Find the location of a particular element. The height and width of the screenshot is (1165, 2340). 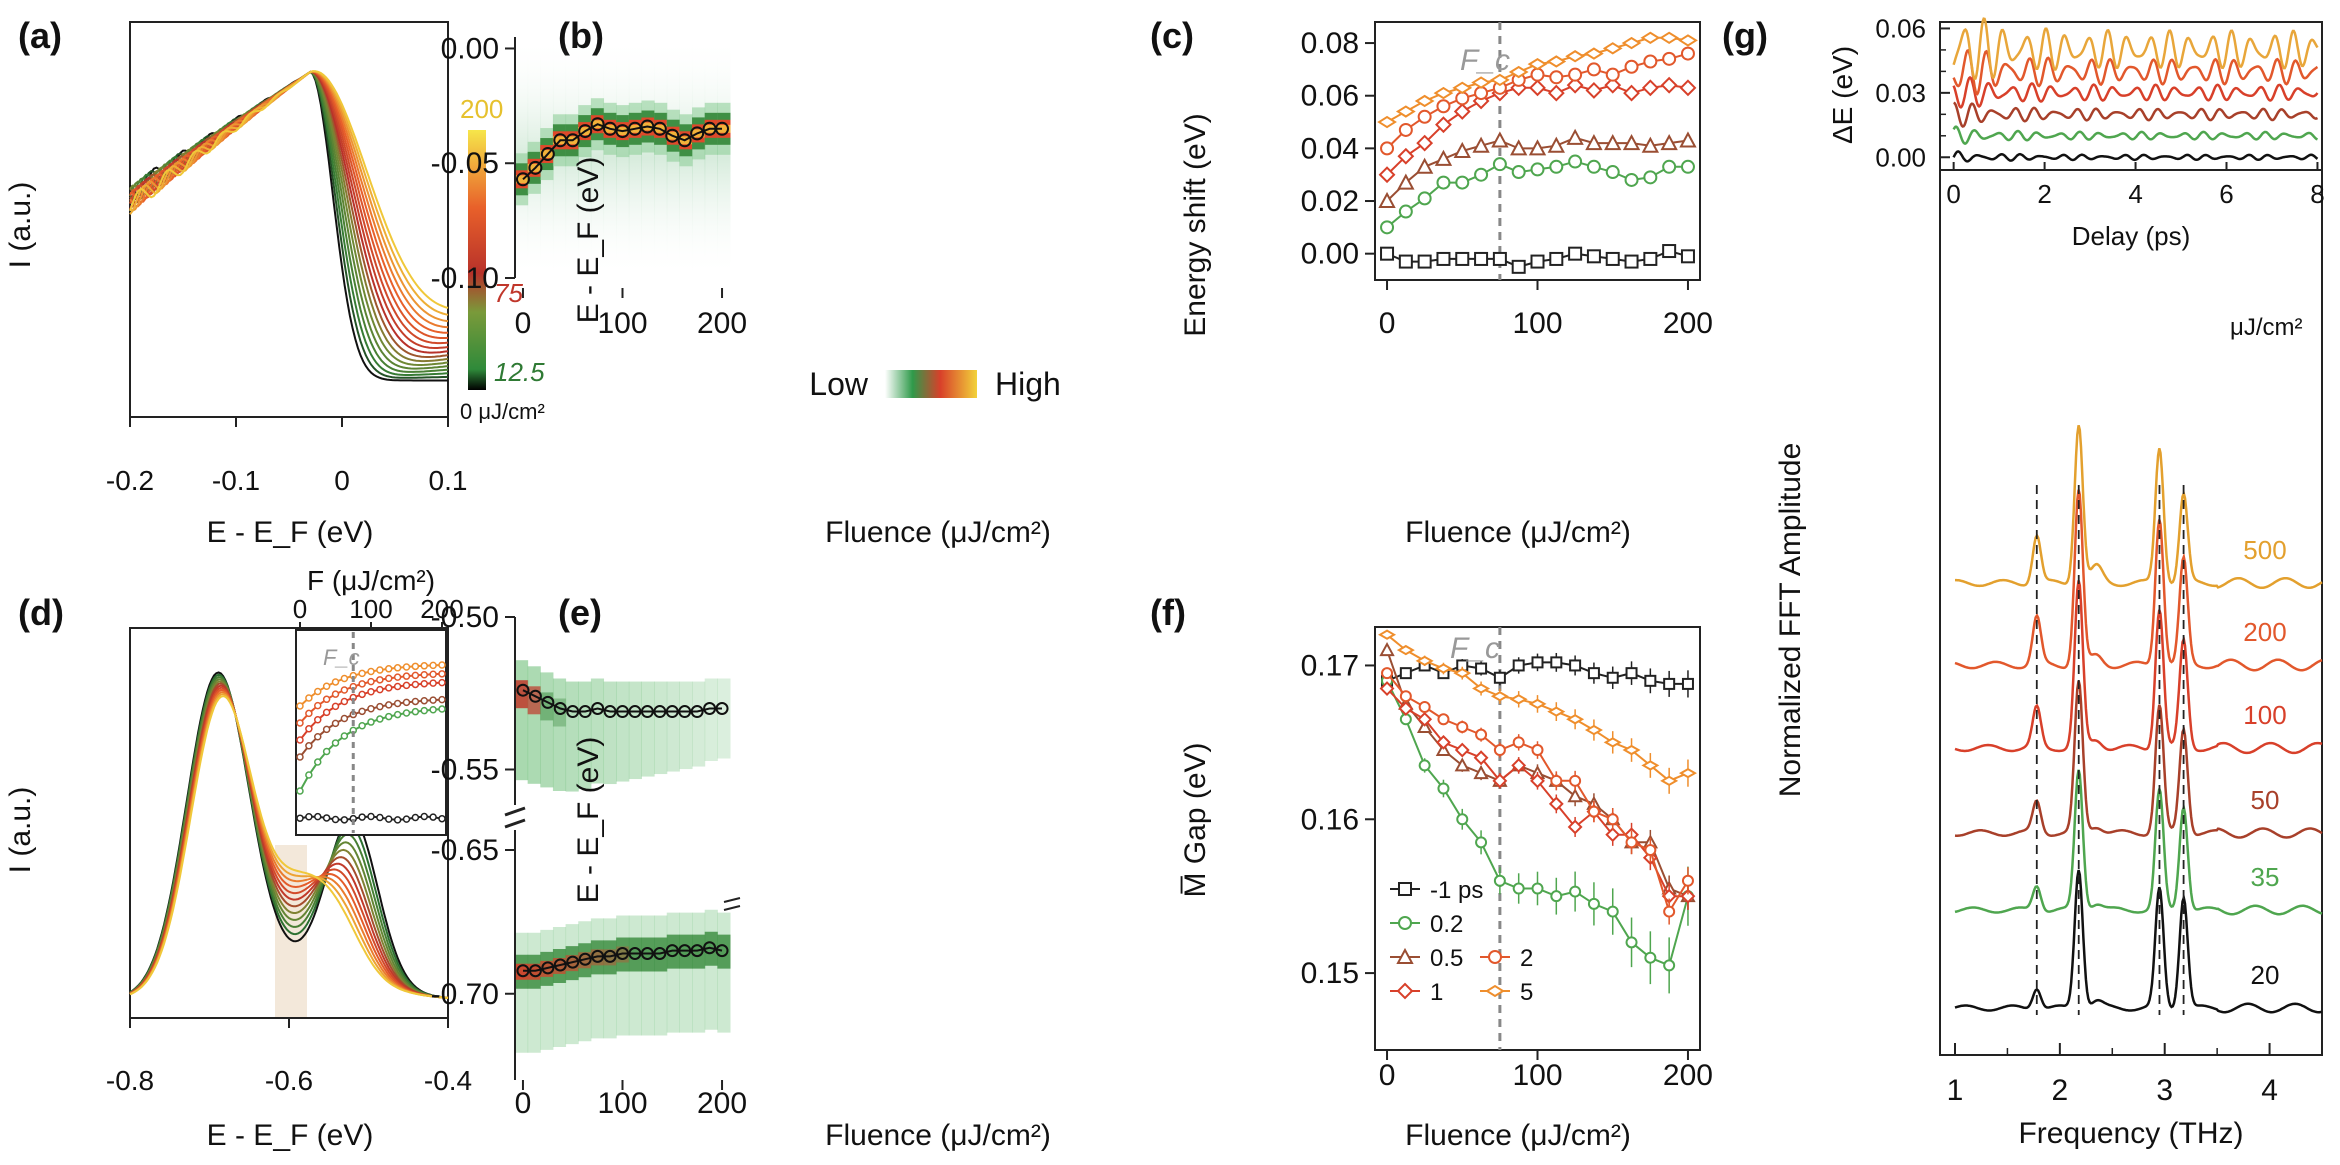

panel-f-legend: -1 ps 0.2 0.5 1 2 5 is located at coordinates (1461, 941).